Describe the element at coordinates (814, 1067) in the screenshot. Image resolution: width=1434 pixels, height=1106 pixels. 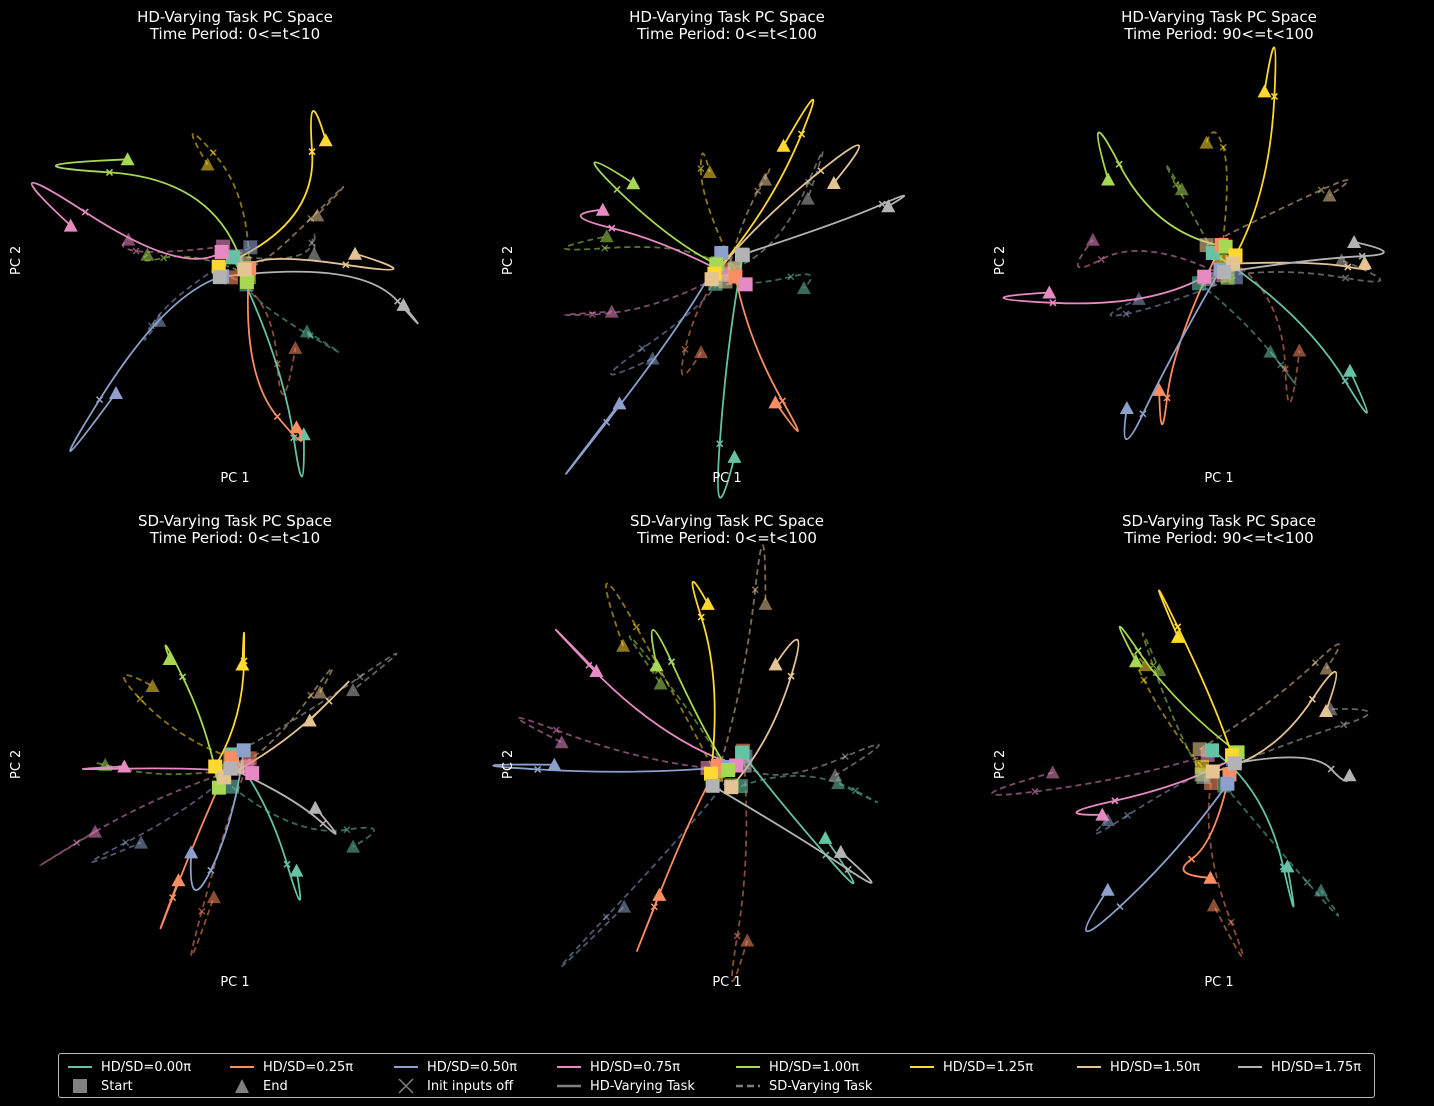
I see `legend-label: HD/SD=1.00π` at that location.